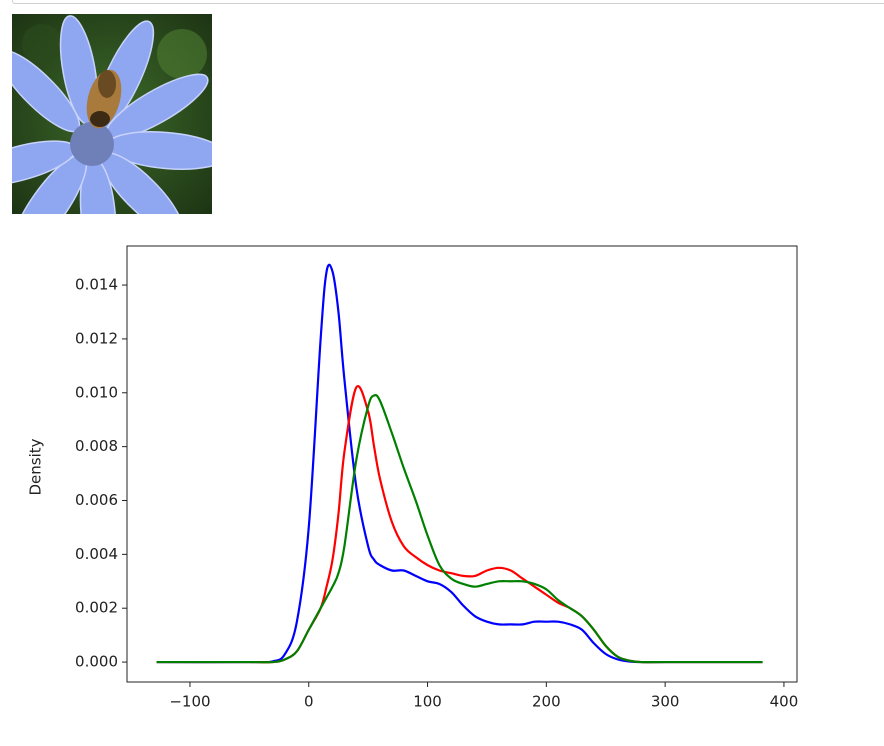 The height and width of the screenshot is (746, 884). What do you see at coordinates (96, 662) in the screenshot?
I see `y-tick-label: 0.000` at bounding box center [96, 662].